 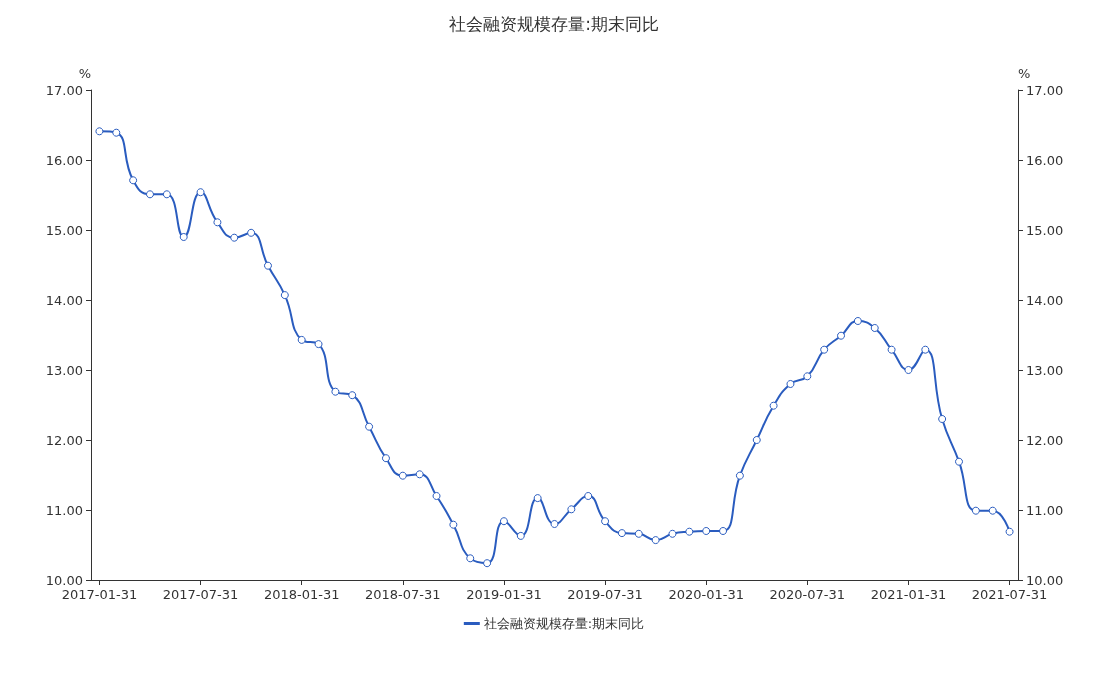 I want to click on y-tick-label: 15.00, so click(x=64, y=230).